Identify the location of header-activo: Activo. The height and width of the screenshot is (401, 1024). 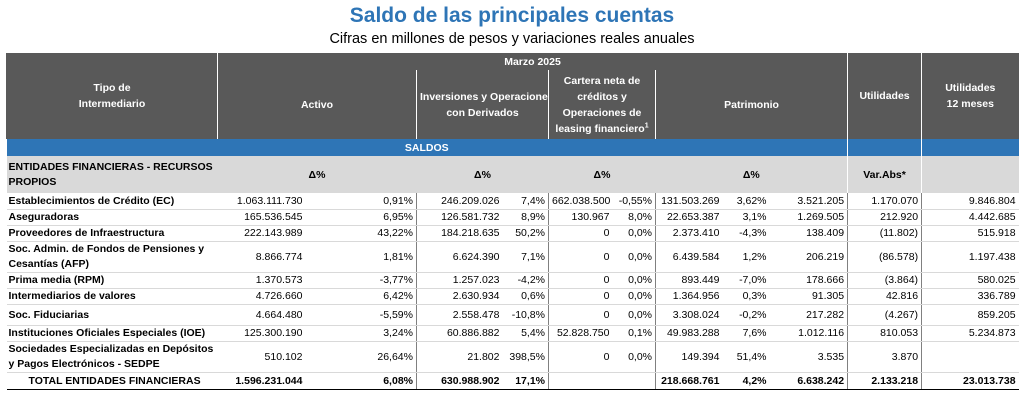
(317, 104).